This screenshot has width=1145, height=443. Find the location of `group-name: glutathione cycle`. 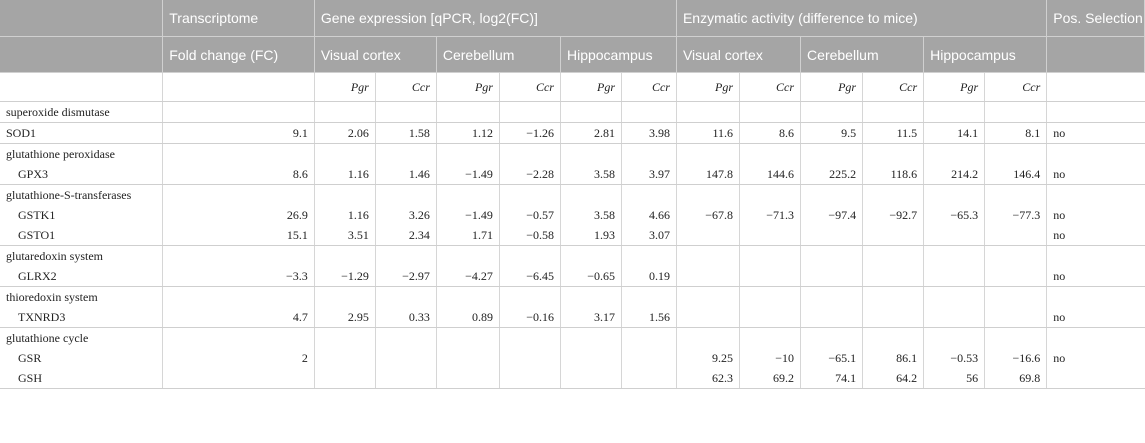

group-name: glutathione cycle is located at coordinates (82, 337).